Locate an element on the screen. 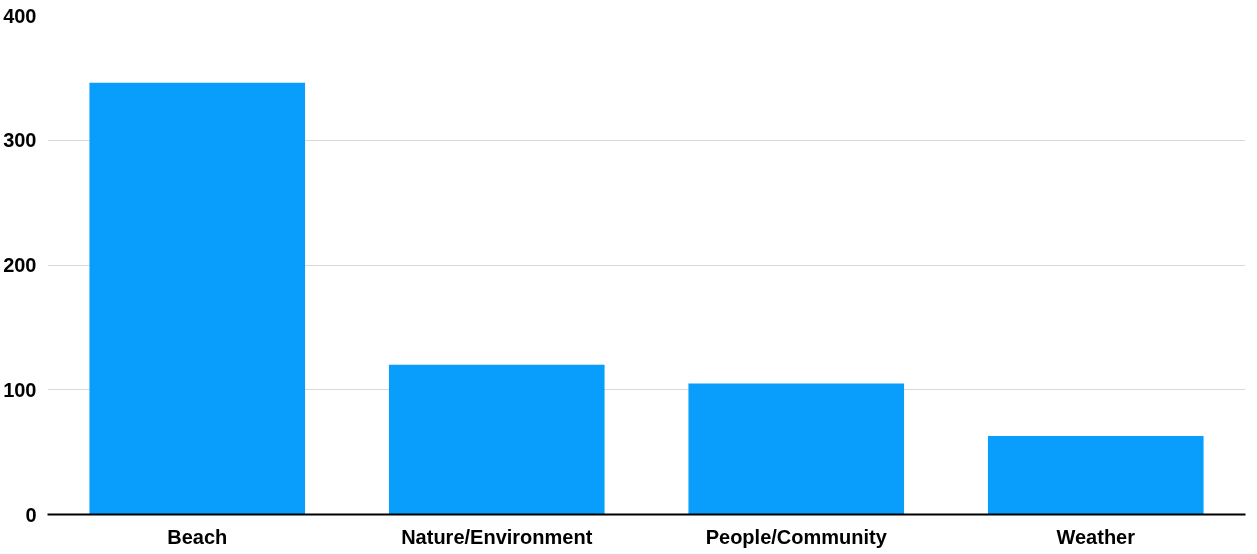 The height and width of the screenshot is (554, 1257). x-tick-label: Beach is located at coordinates (197, 536).